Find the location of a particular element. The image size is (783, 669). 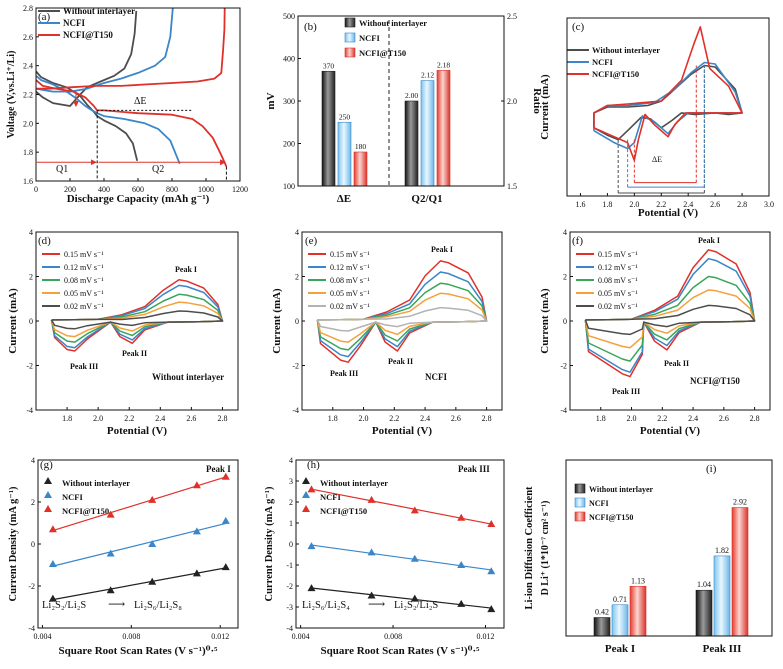

panel-f-ytick-label: 2 is located at coordinates (565, 277).